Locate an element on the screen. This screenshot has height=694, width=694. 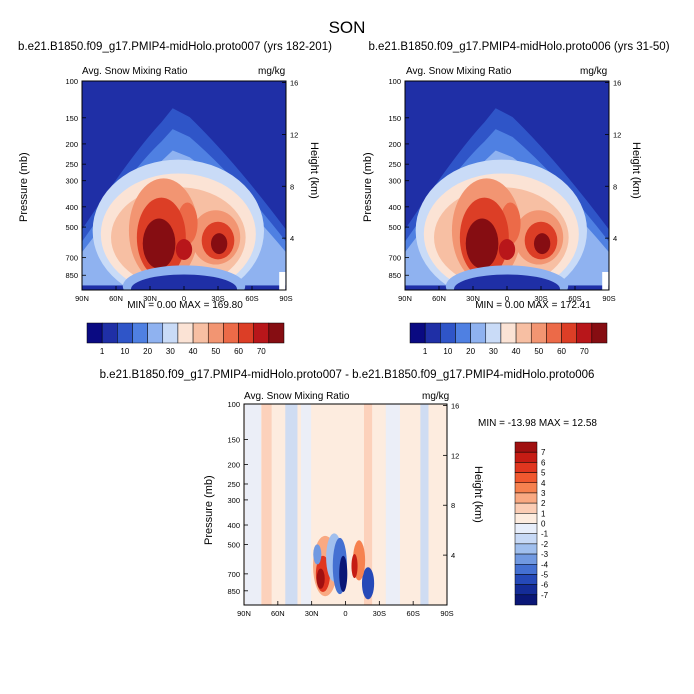
colorbar-label: 40 is located at coordinates (516, 351).